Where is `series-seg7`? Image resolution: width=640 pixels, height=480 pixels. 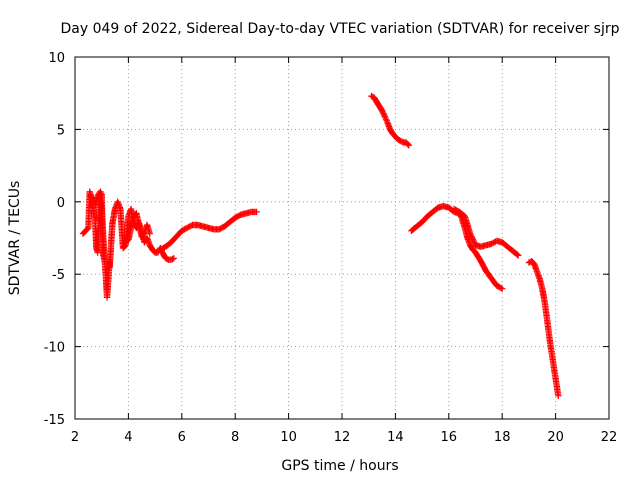
series-seg7 is located at coordinates (457, 247).